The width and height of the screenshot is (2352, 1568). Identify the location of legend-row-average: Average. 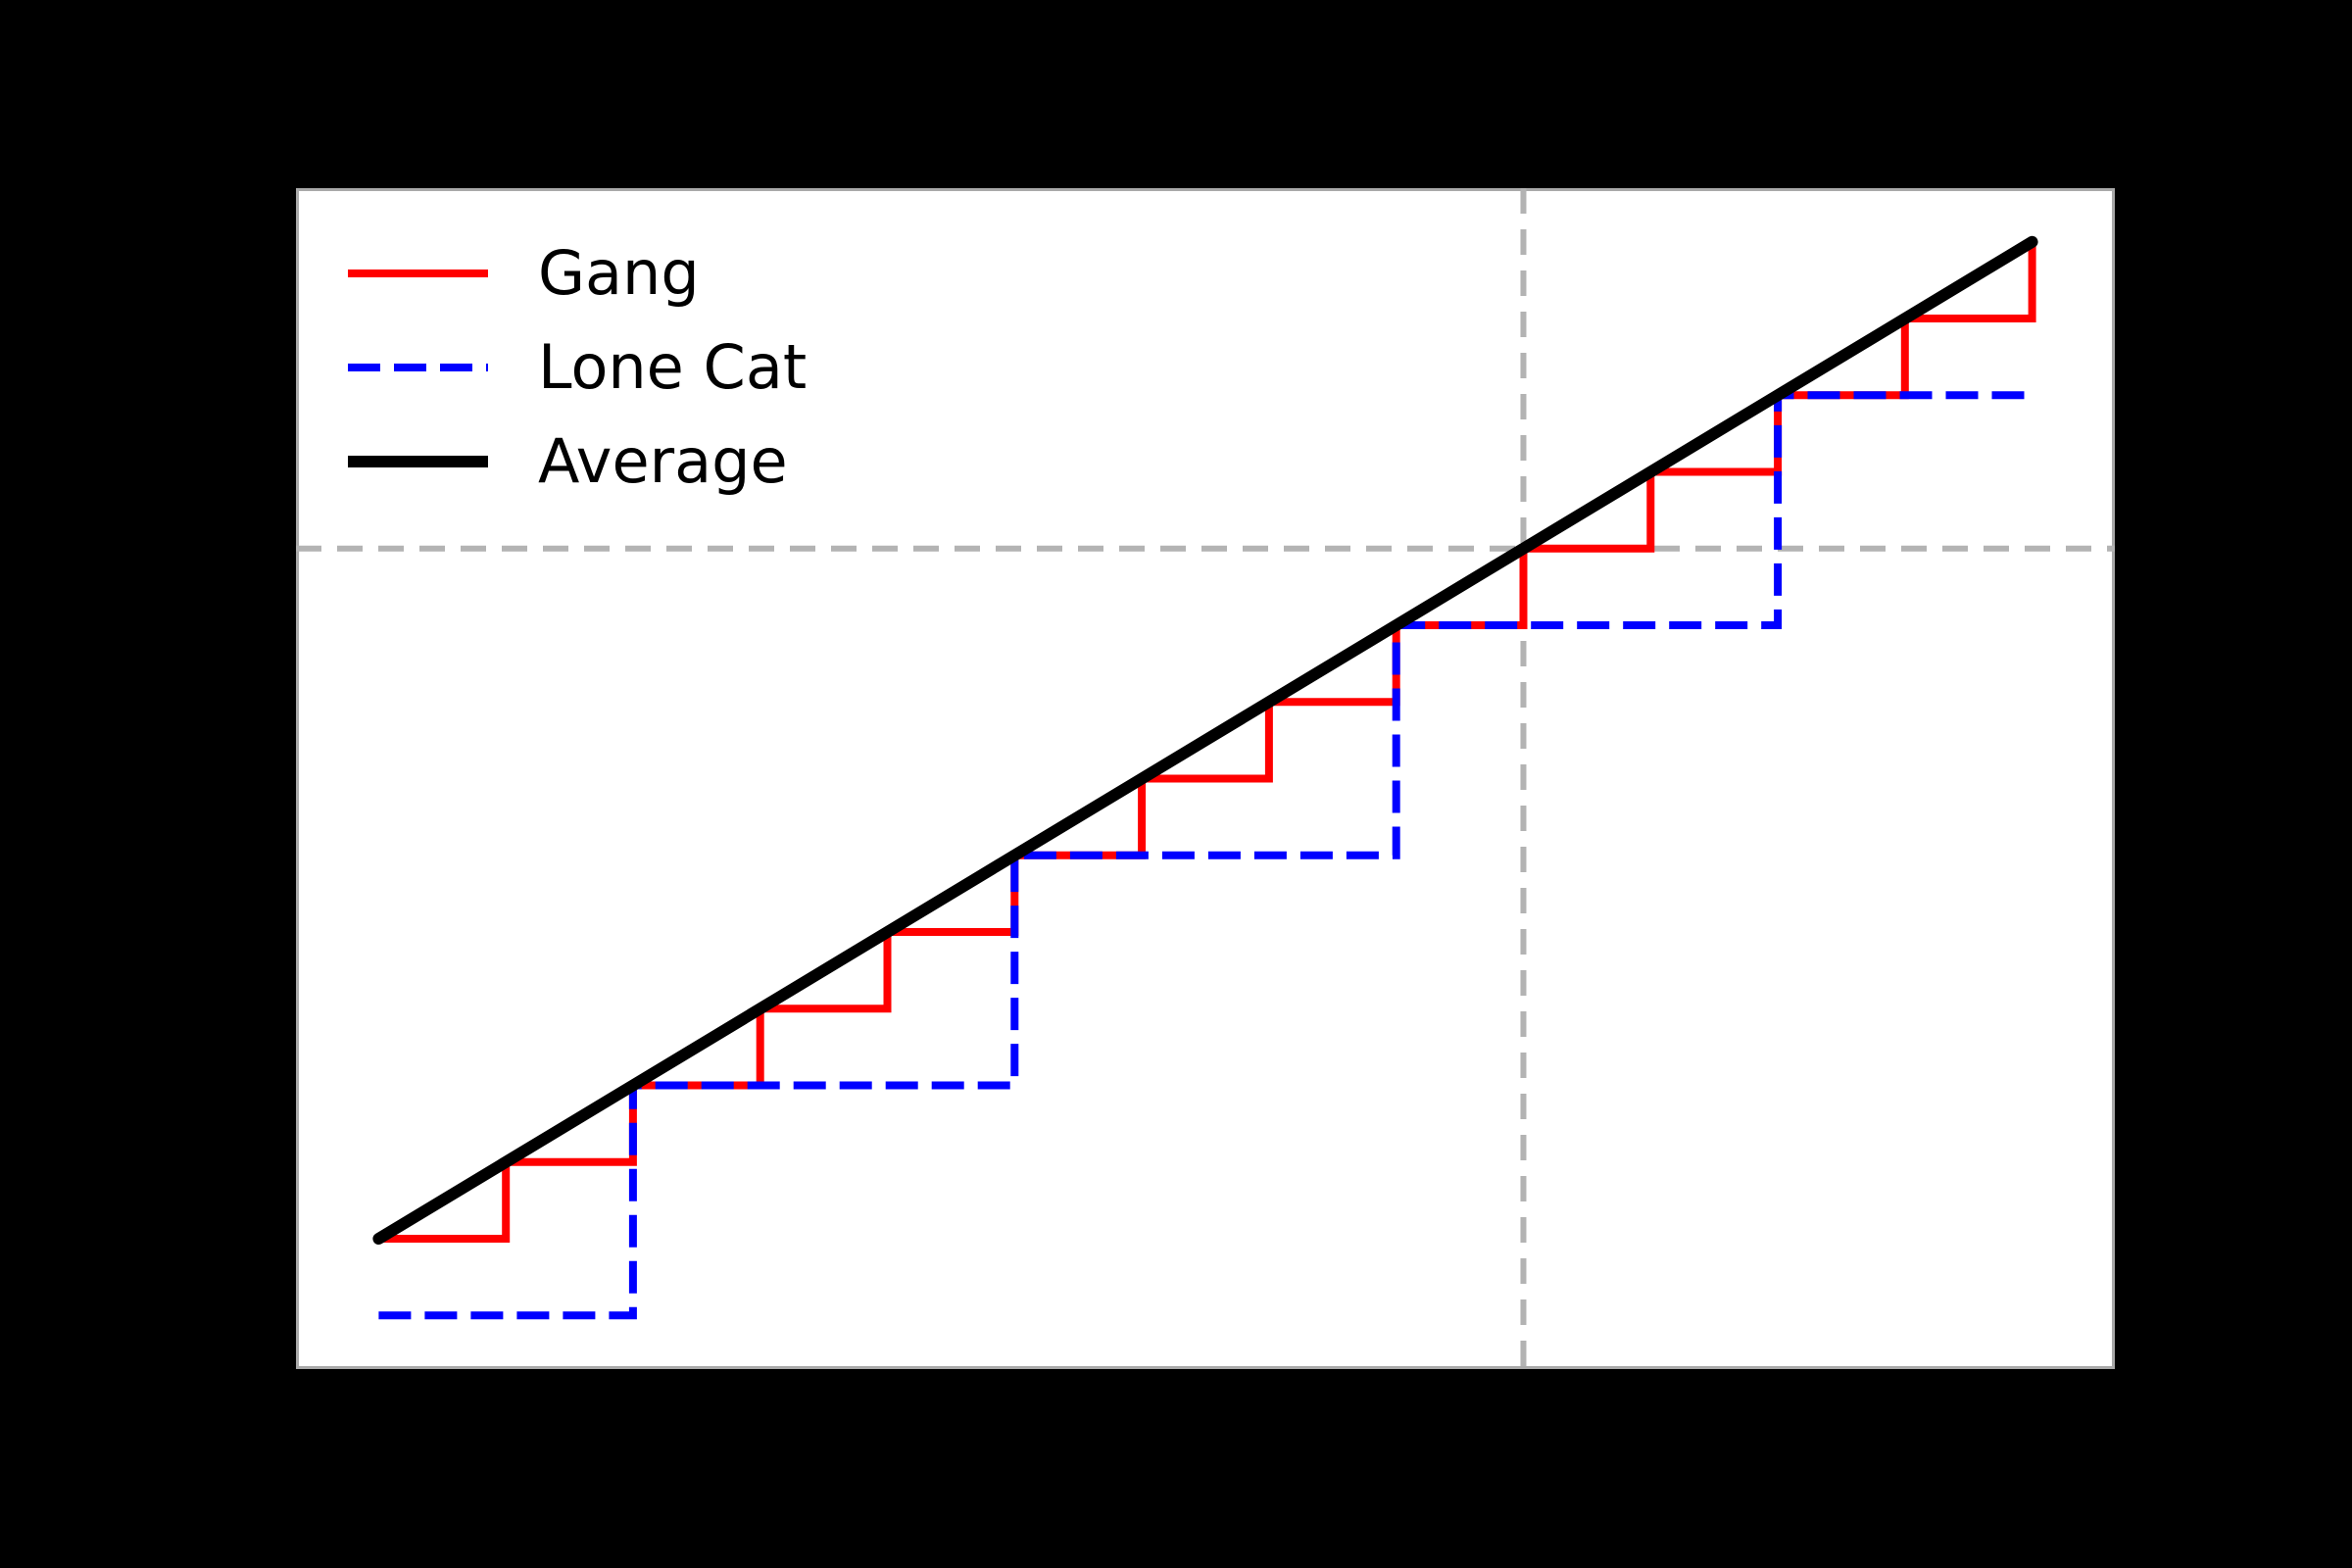
(577, 462).